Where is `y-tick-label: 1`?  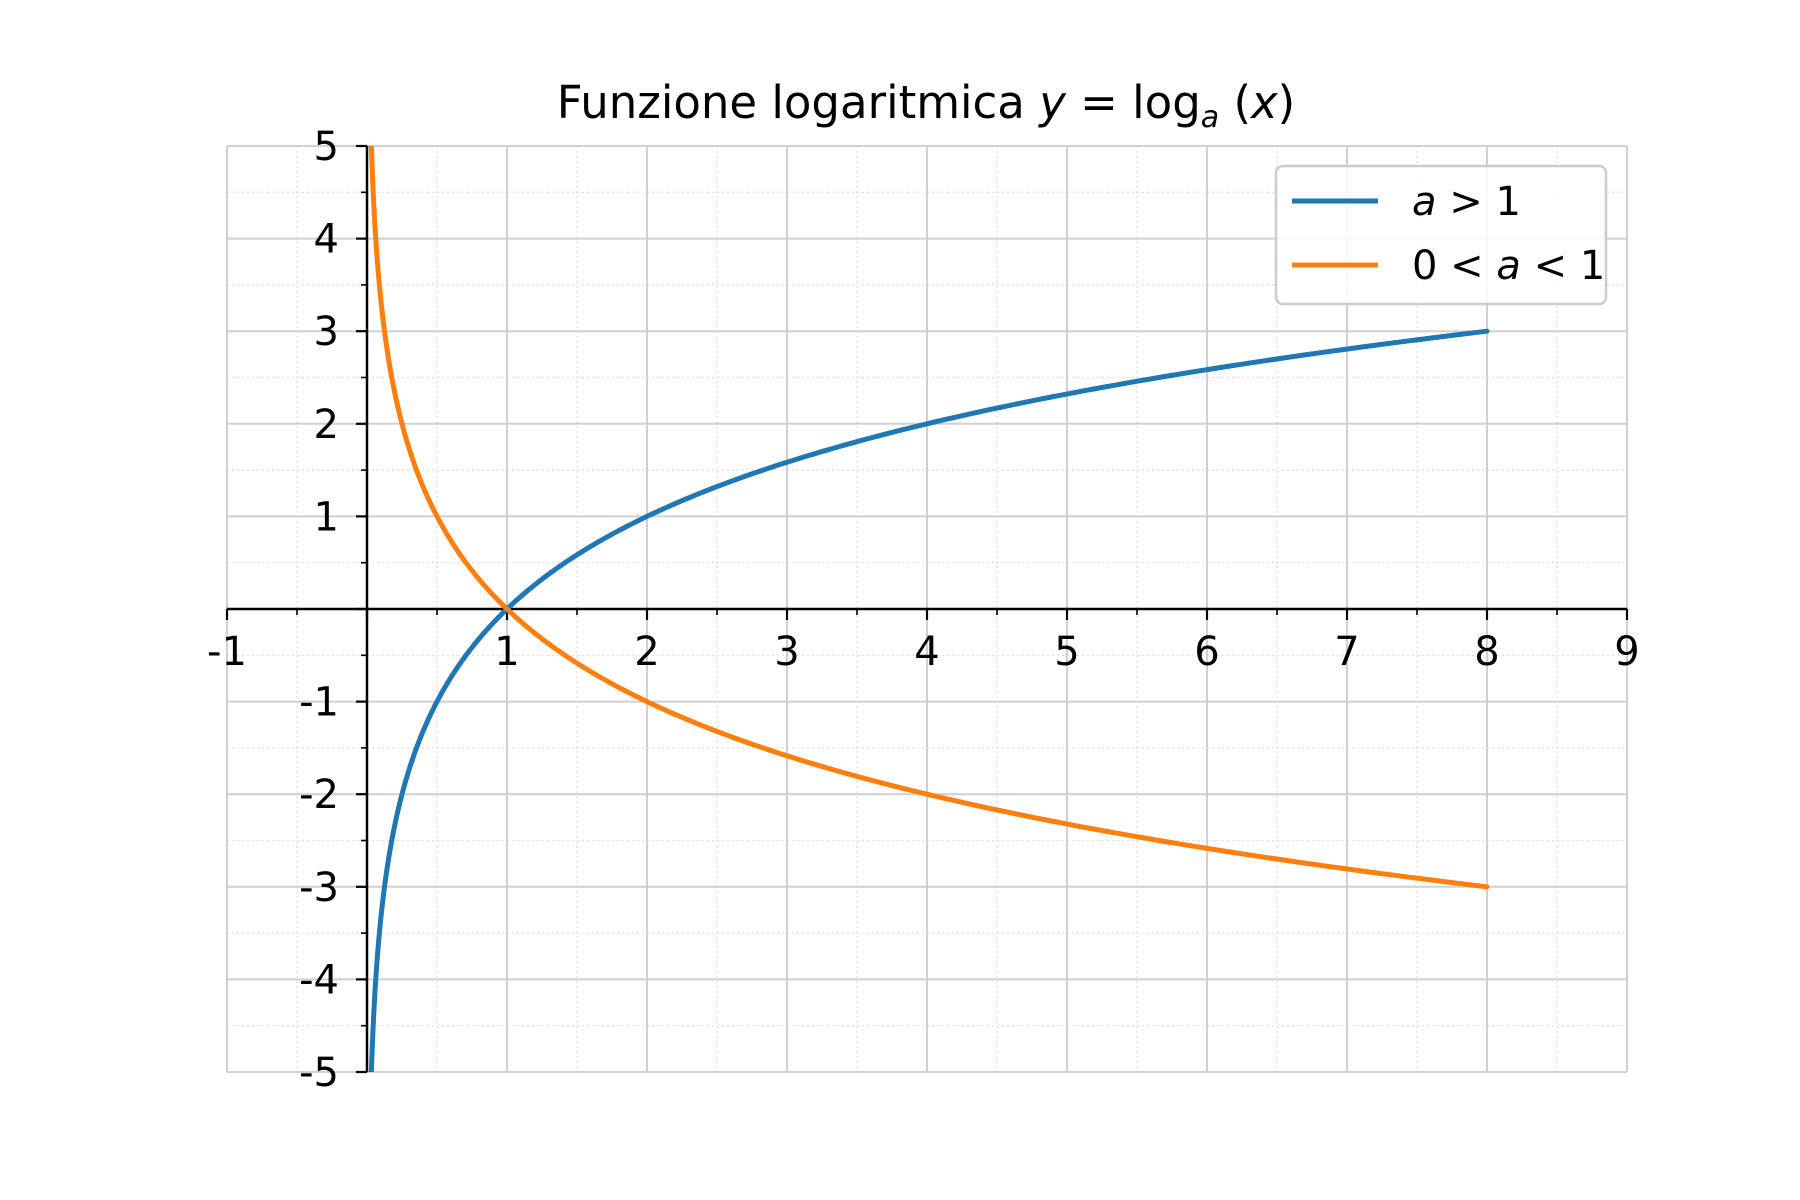 y-tick-label: 1 is located at coordinates (326, 517).